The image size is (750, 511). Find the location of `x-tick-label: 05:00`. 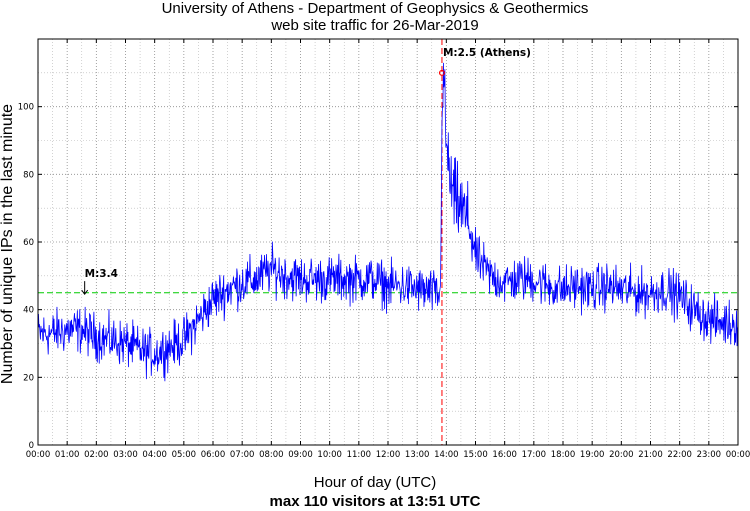

x-tick-label: 05:00 is located at coordinates (184, 455).